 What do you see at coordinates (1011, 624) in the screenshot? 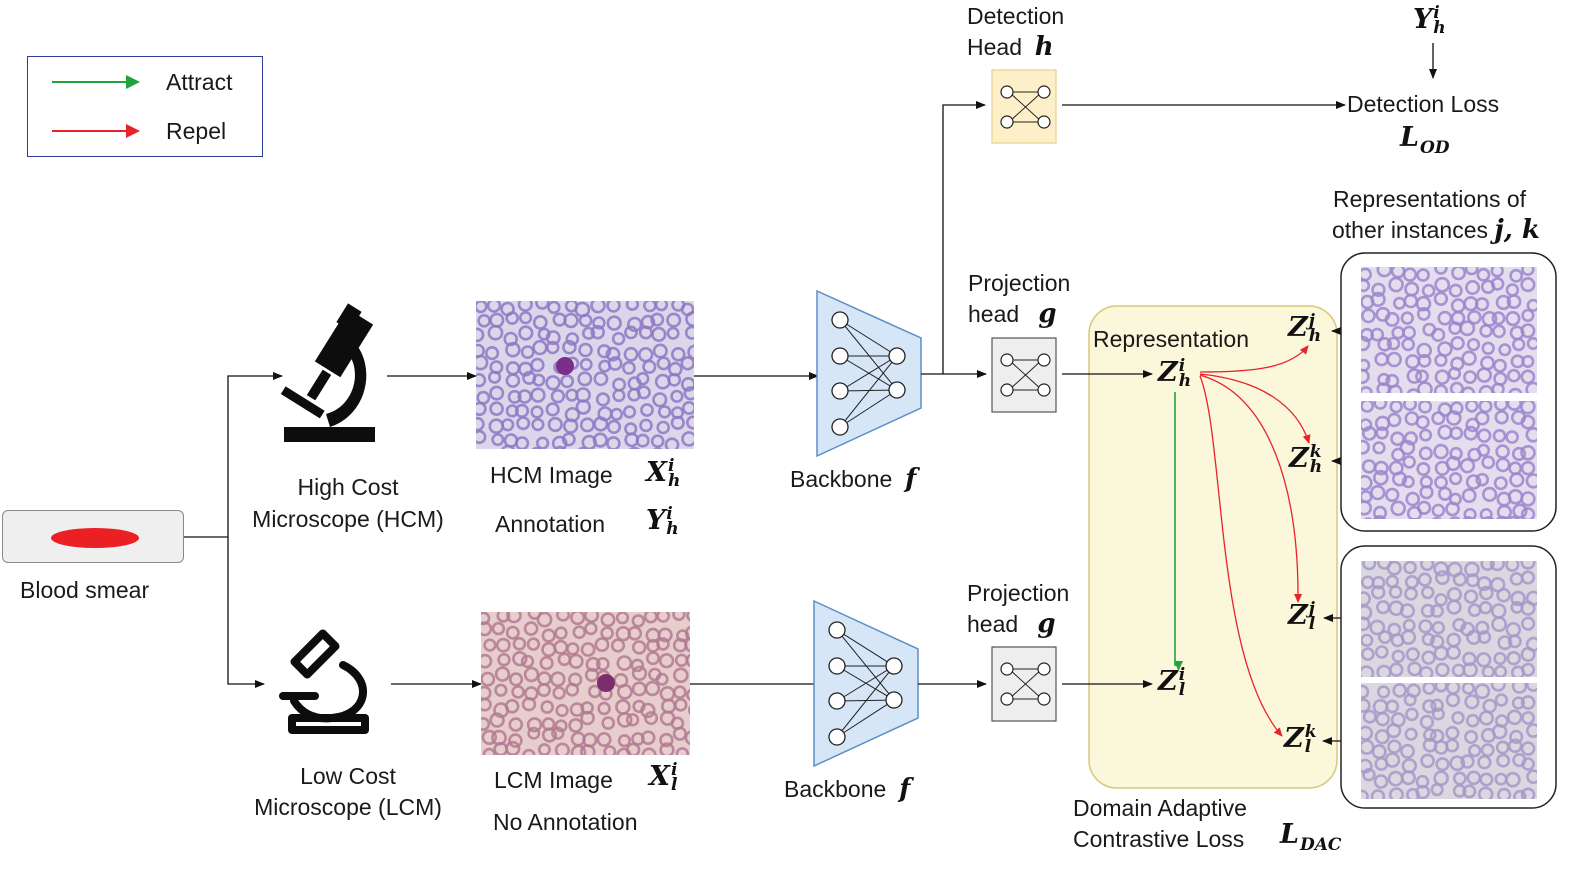
I see `projection-lcm-label-line2: head g` at bounding box center [1011, 624].